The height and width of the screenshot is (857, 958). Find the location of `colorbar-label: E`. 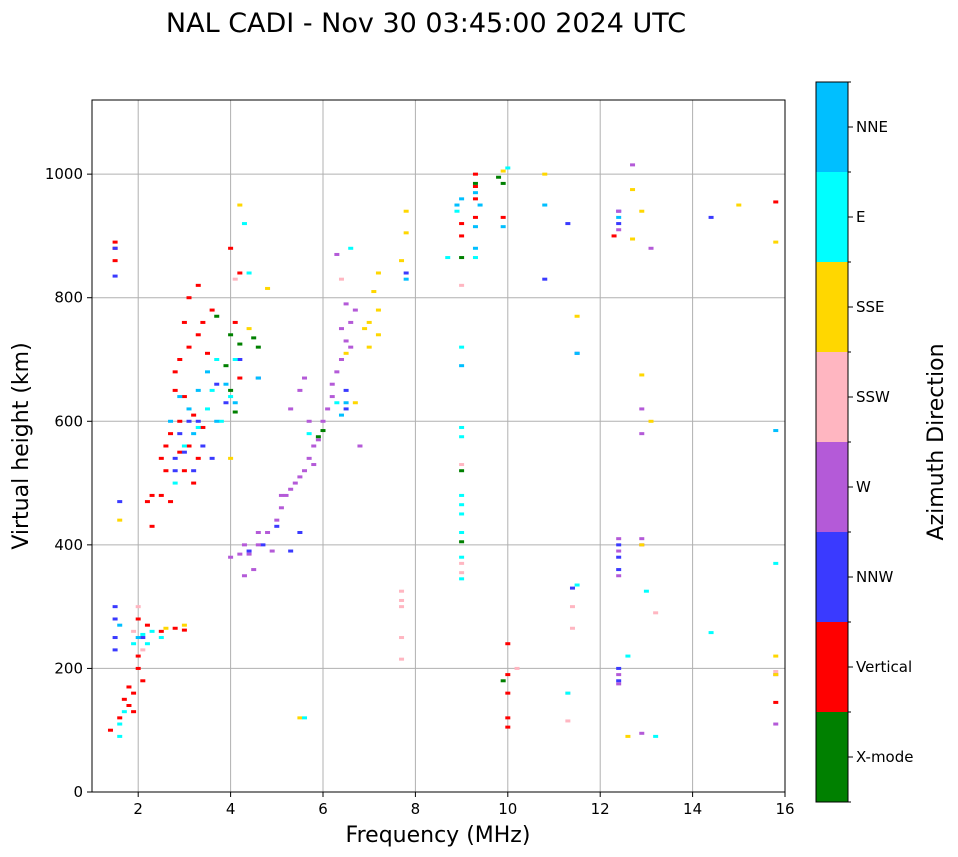

colorbar-label: E is located at coordinates (860, 217).